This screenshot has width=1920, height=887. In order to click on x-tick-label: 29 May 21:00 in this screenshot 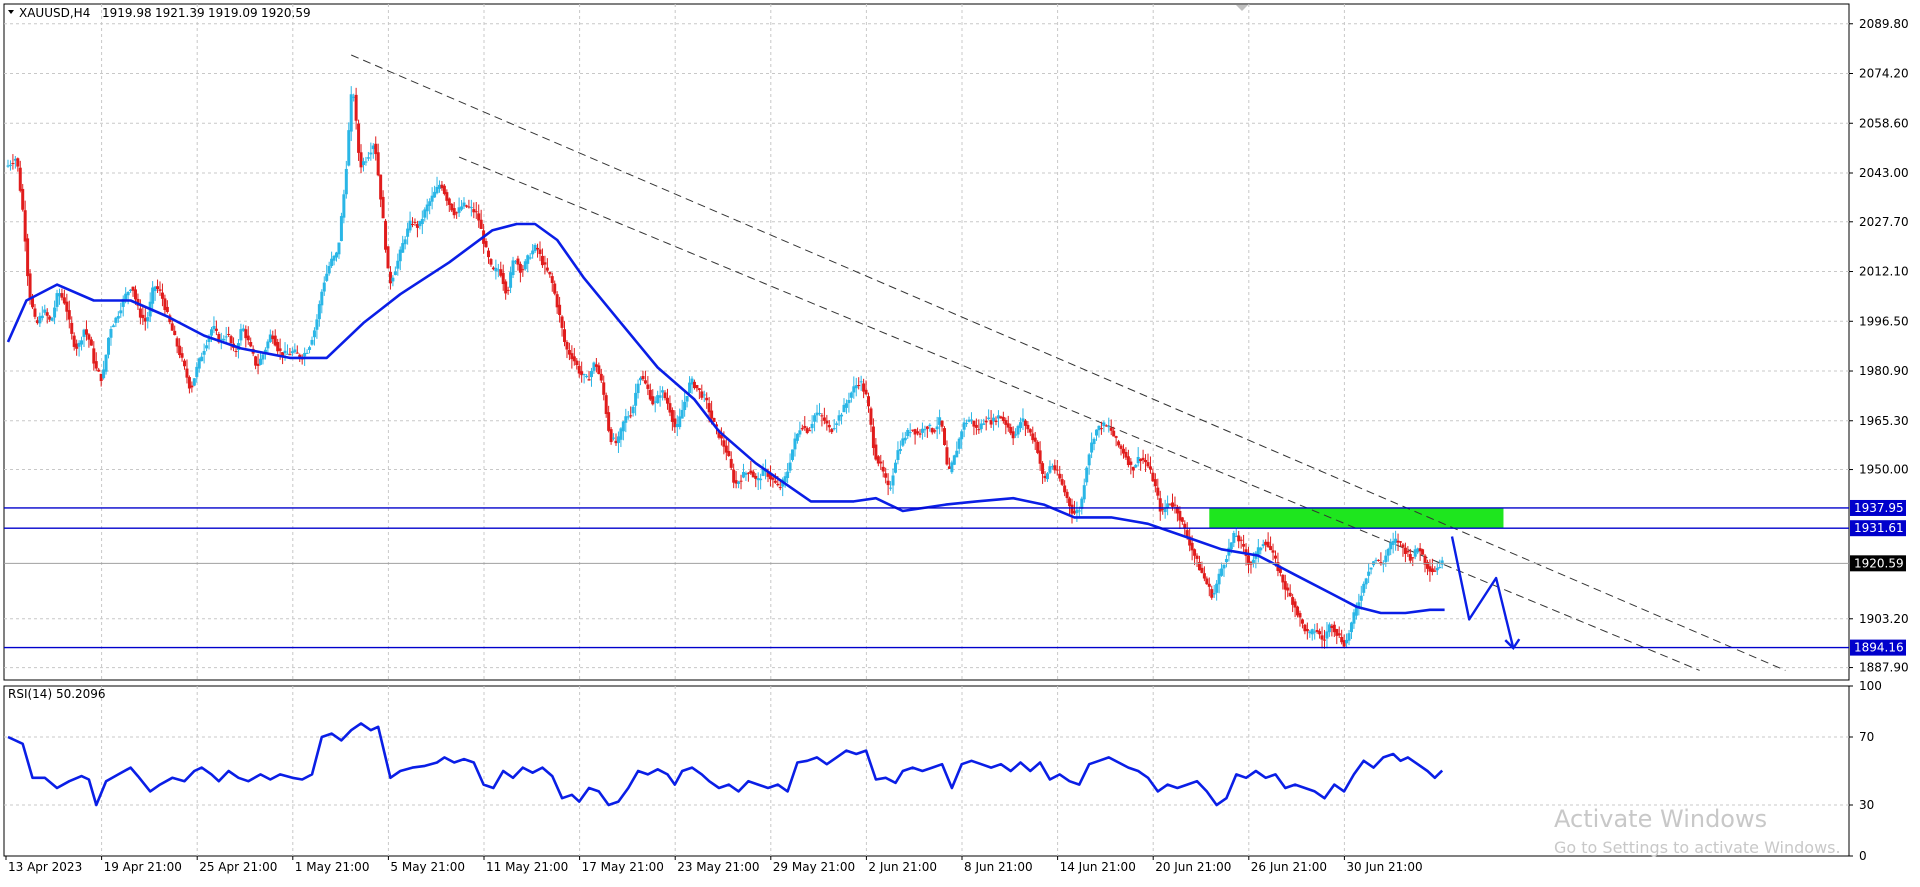, I will do `click(814, 867)`.